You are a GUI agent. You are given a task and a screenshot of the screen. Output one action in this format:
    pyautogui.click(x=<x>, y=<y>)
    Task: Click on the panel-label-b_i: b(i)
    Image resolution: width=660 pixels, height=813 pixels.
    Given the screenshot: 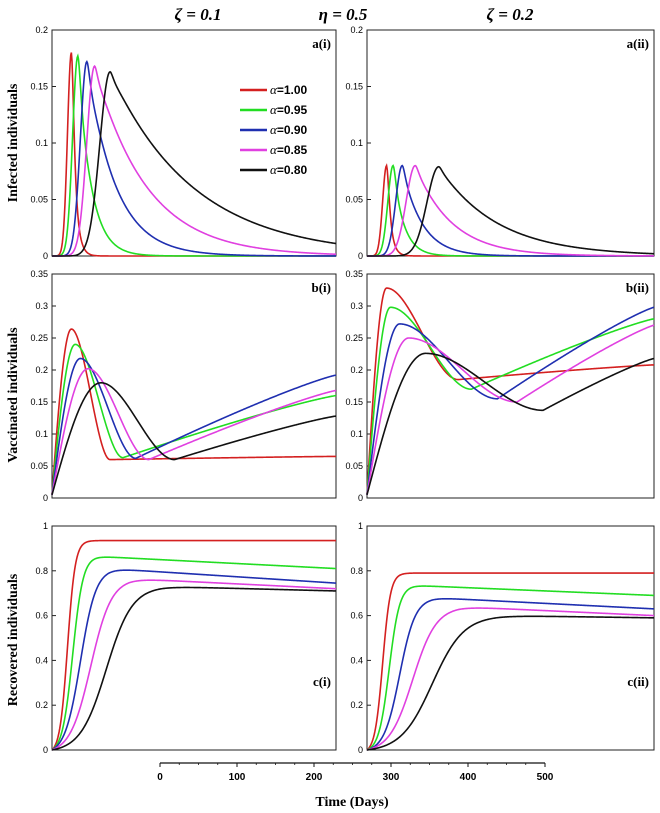 What is the action you would take?
    pyautogui.click(x=322, y=287)
    